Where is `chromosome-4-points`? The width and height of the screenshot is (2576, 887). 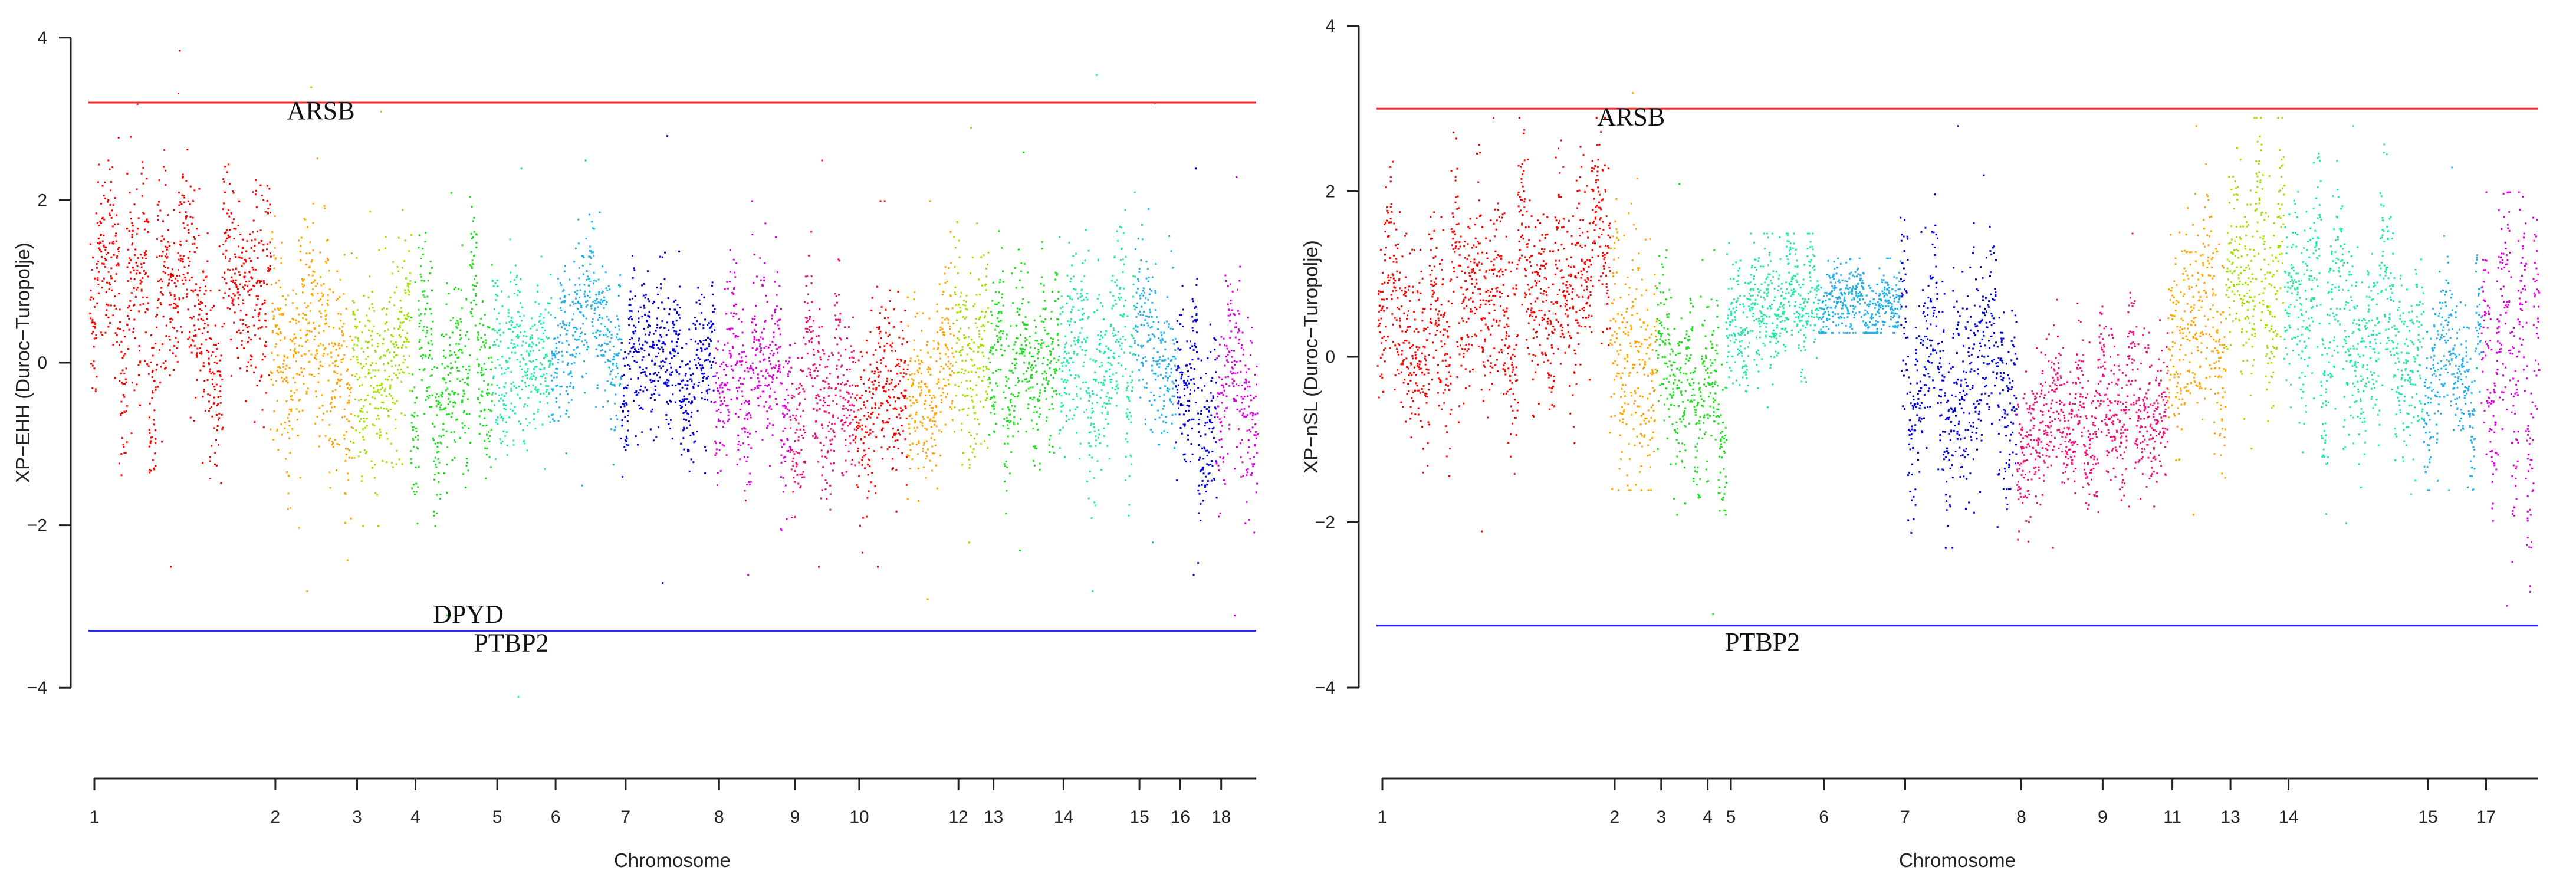 chromosome-4-points is located at coordinates (452, 404).